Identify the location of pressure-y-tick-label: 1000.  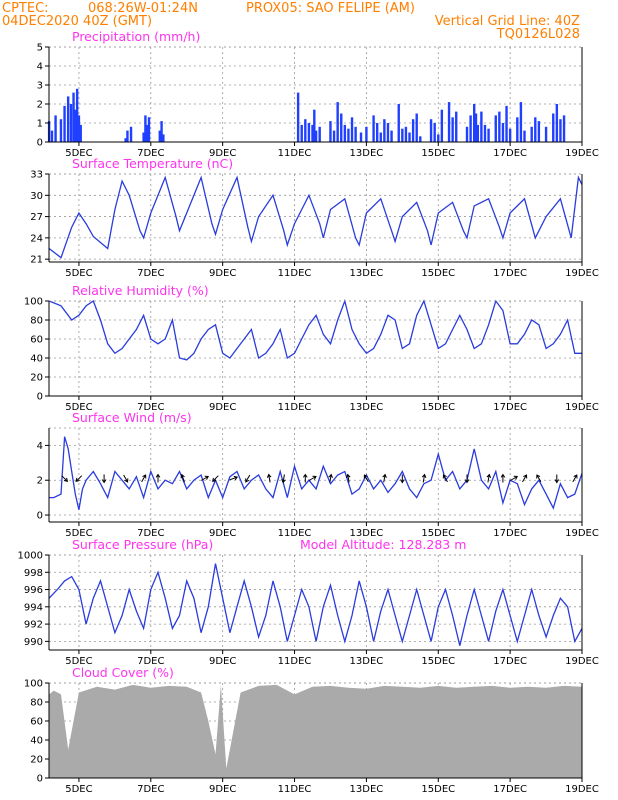
(30, 556).